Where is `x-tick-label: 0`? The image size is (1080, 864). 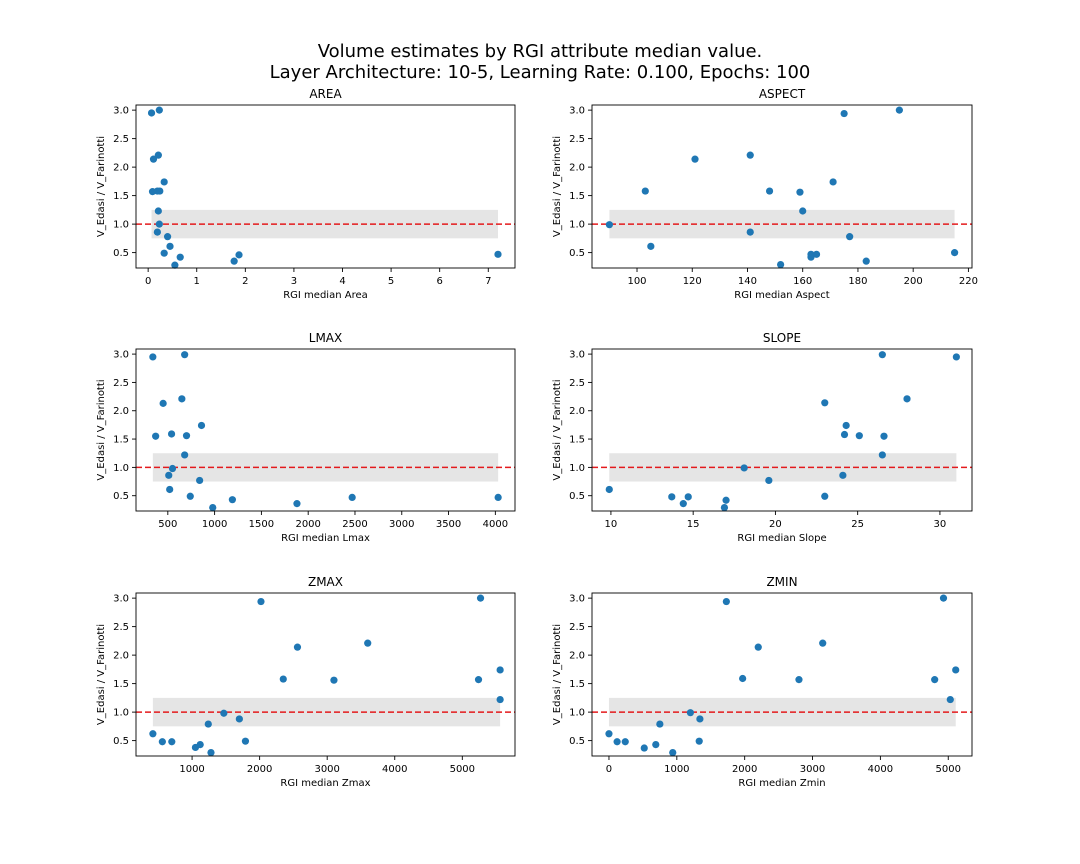
x-tick-label: 0 is located at coordinates (609, 769).